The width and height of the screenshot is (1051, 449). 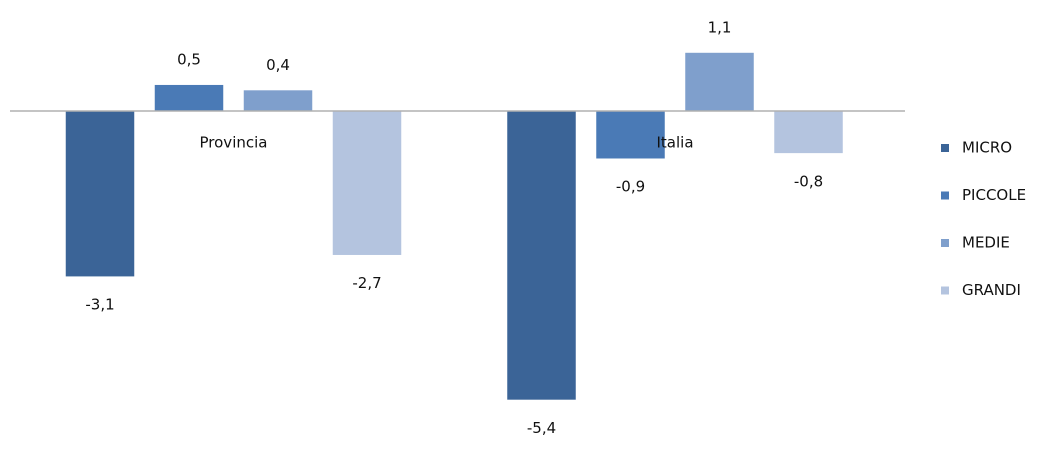 I want to click on data-label: 0,5, so click(x=189, y=60).